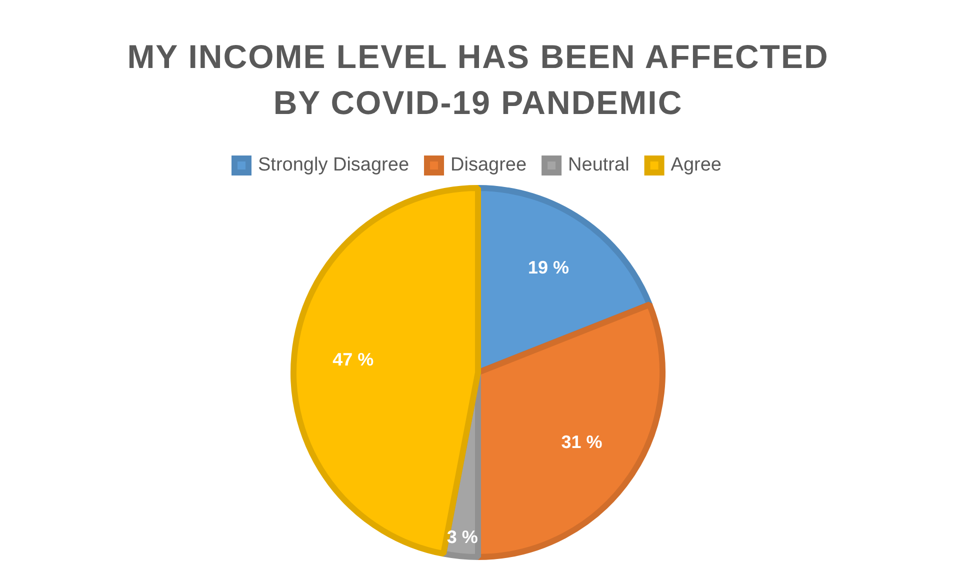 The width and height of the screenshot is (956, 578). Describe the element at coordinates (353, 360) in the screenshot. I see `data-label: 47 %` at that location.